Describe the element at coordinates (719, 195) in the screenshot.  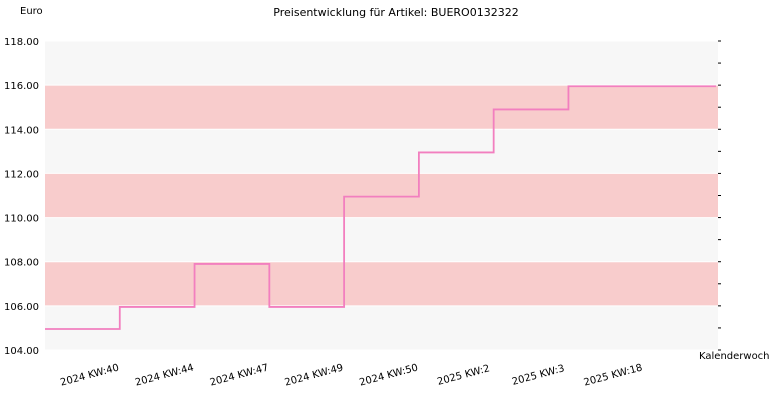
I see `right-axis-ticks` at that location.